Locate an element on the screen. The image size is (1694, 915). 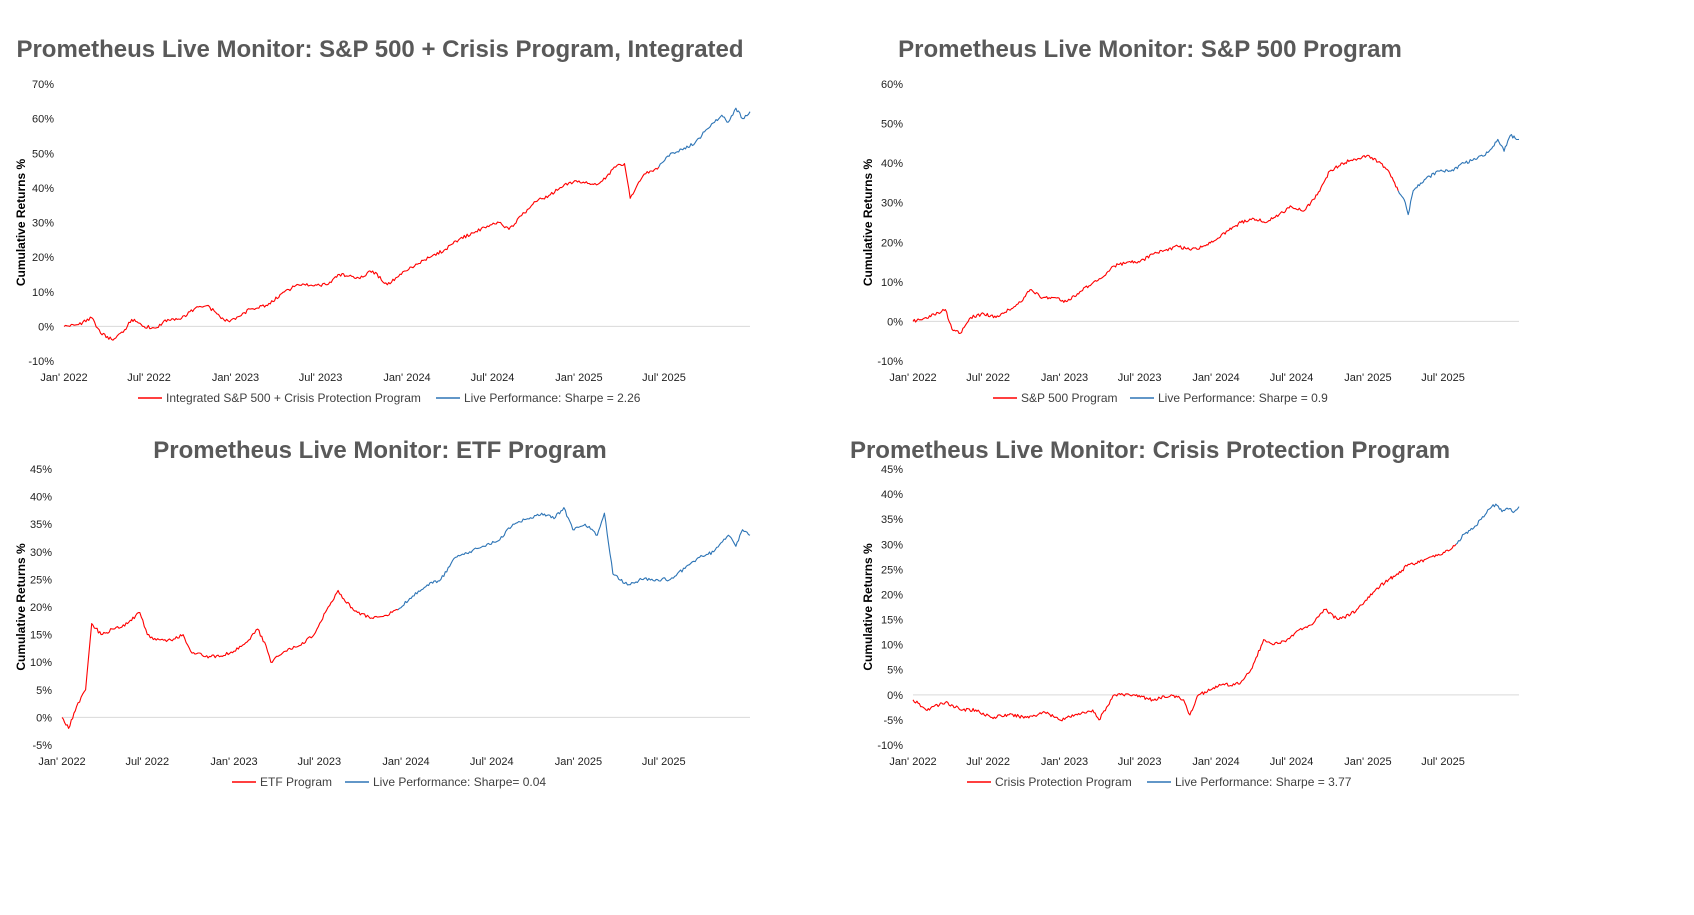
legend-label: S&P 500 Program is located at coordinates (1069, 398).